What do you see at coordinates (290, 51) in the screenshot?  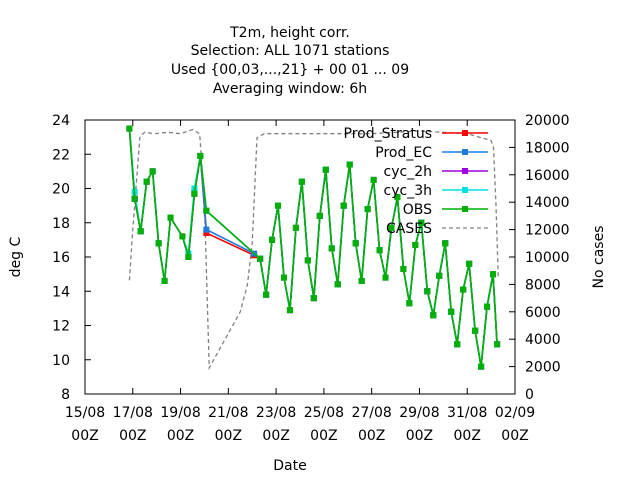 I see `title-line-2: Selection: ALL 1071 stations` at bounding box center [290, 51].